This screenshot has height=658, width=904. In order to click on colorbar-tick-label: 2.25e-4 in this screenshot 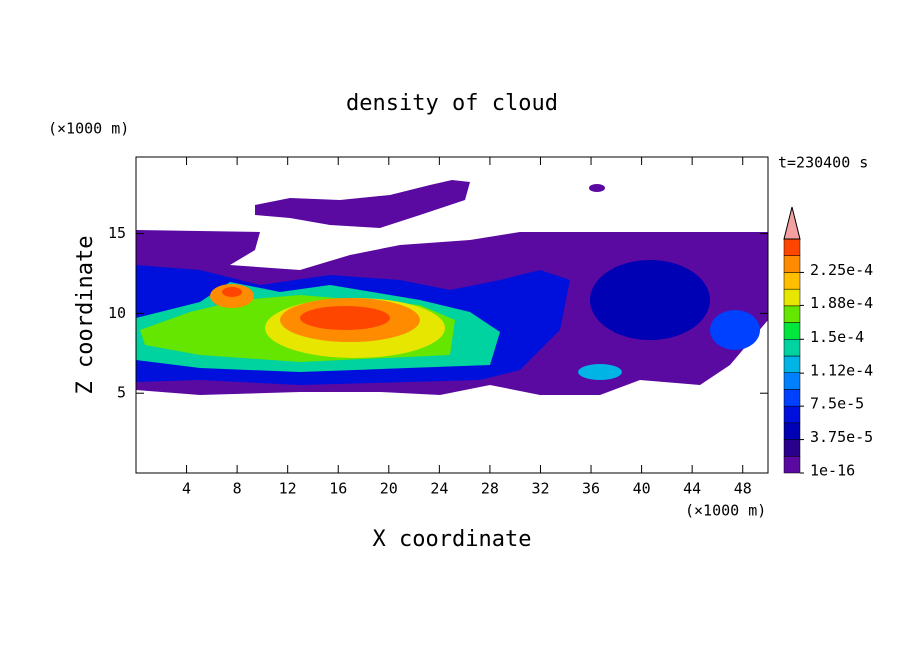, I will do `click(841, 270)`.